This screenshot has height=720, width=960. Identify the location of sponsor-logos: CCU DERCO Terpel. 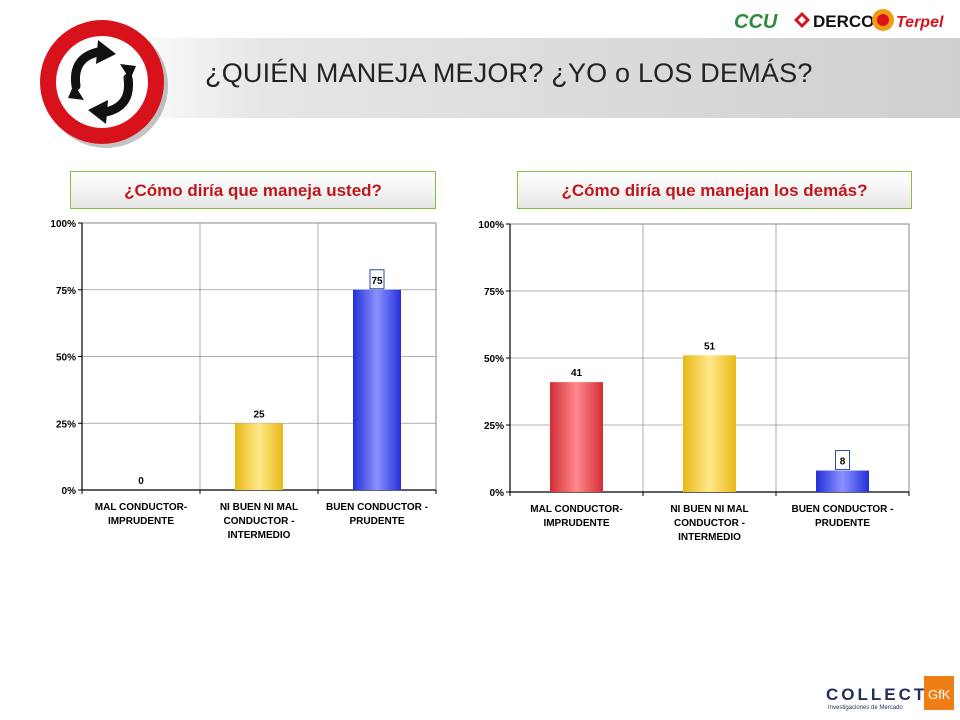
(839, 21).